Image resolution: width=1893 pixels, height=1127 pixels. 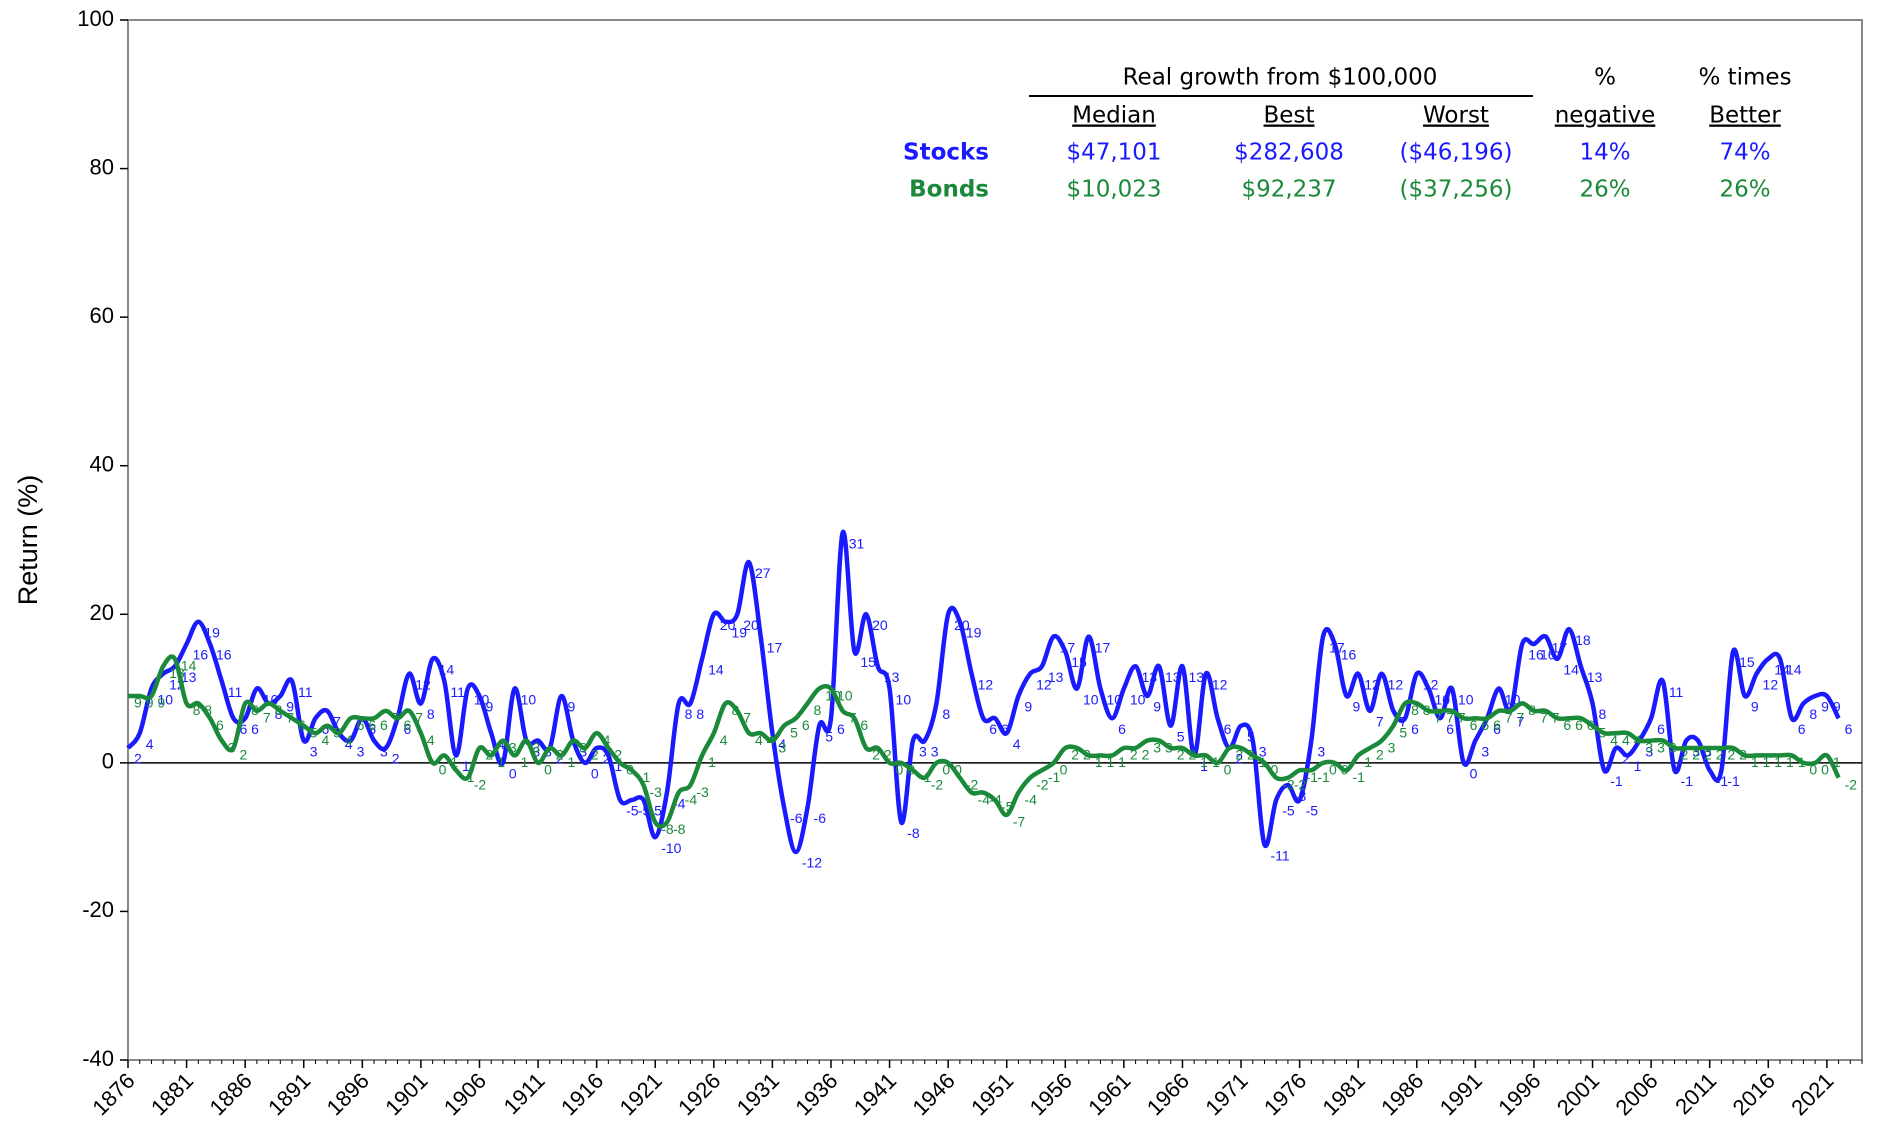 I want to click on data-label: 17, so click(x=1560, y=647).